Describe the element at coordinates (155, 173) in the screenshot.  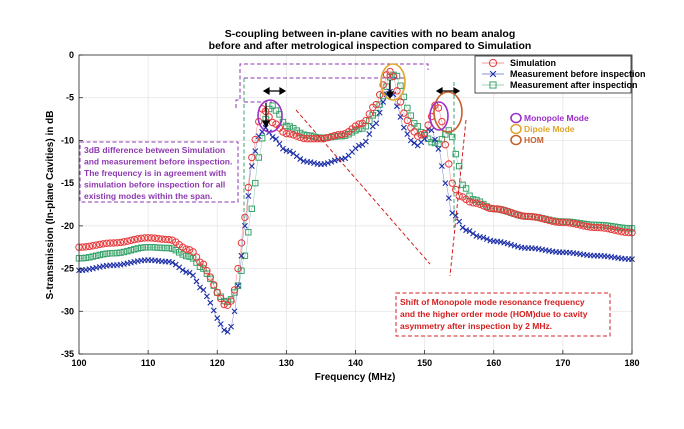
I see `annotation-3db-line-3: The frequency is in agreement with` at that location.